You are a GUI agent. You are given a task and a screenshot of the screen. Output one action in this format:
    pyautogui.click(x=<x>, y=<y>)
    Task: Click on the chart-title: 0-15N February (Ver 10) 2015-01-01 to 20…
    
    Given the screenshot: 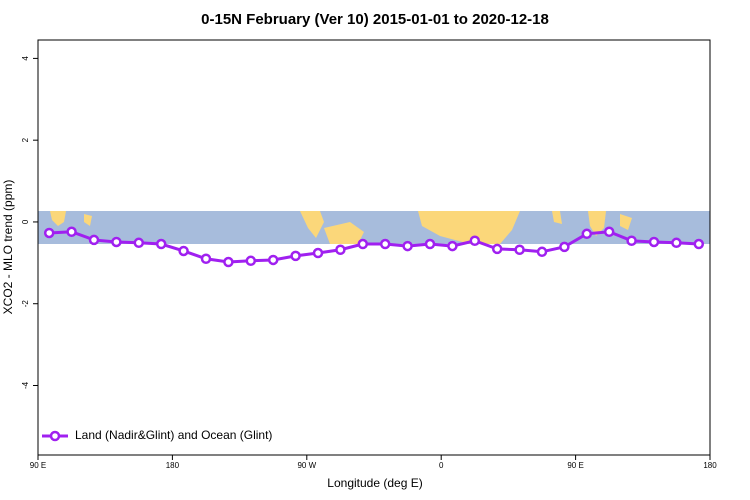 What is the action you would take?
    pyautogui.click(x=375, y=19)
    